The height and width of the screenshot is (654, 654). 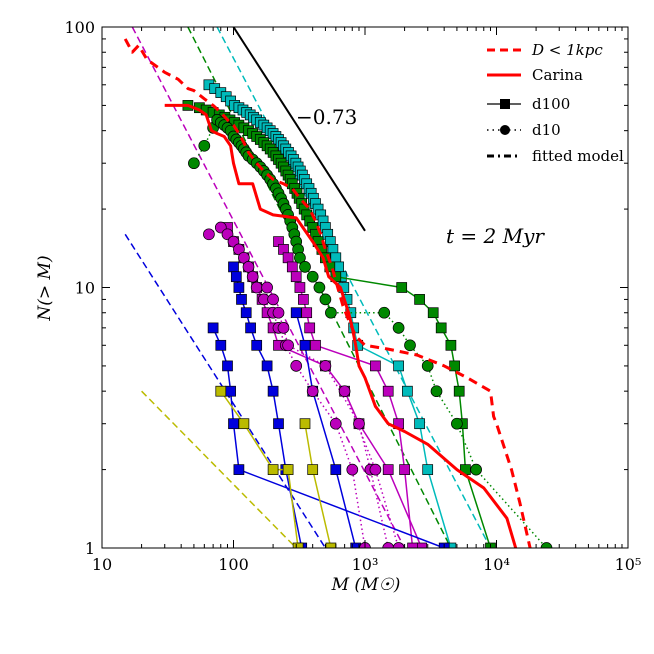 I want to click on legend: D < 1kpc Carina d100 d10 fitted model, so click(x=555, y=103).